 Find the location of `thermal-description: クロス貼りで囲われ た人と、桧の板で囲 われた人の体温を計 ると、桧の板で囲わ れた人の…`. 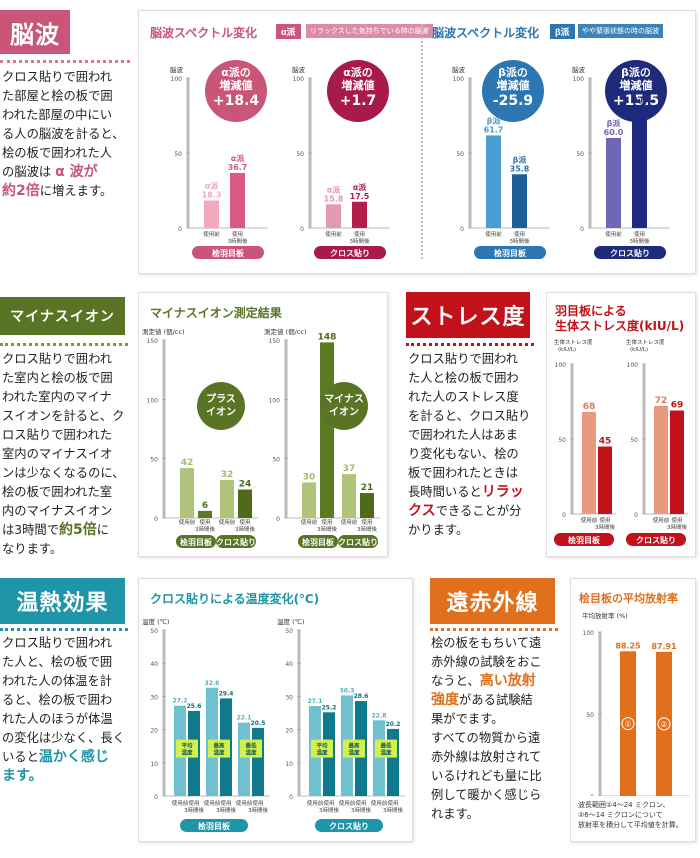

thermal-description: クロス貼りで囲われ た人と、桧の板で囲 われた人の体温を計 ると、桧の板で囲わ れた人の… is located at coordinates (63, 710).